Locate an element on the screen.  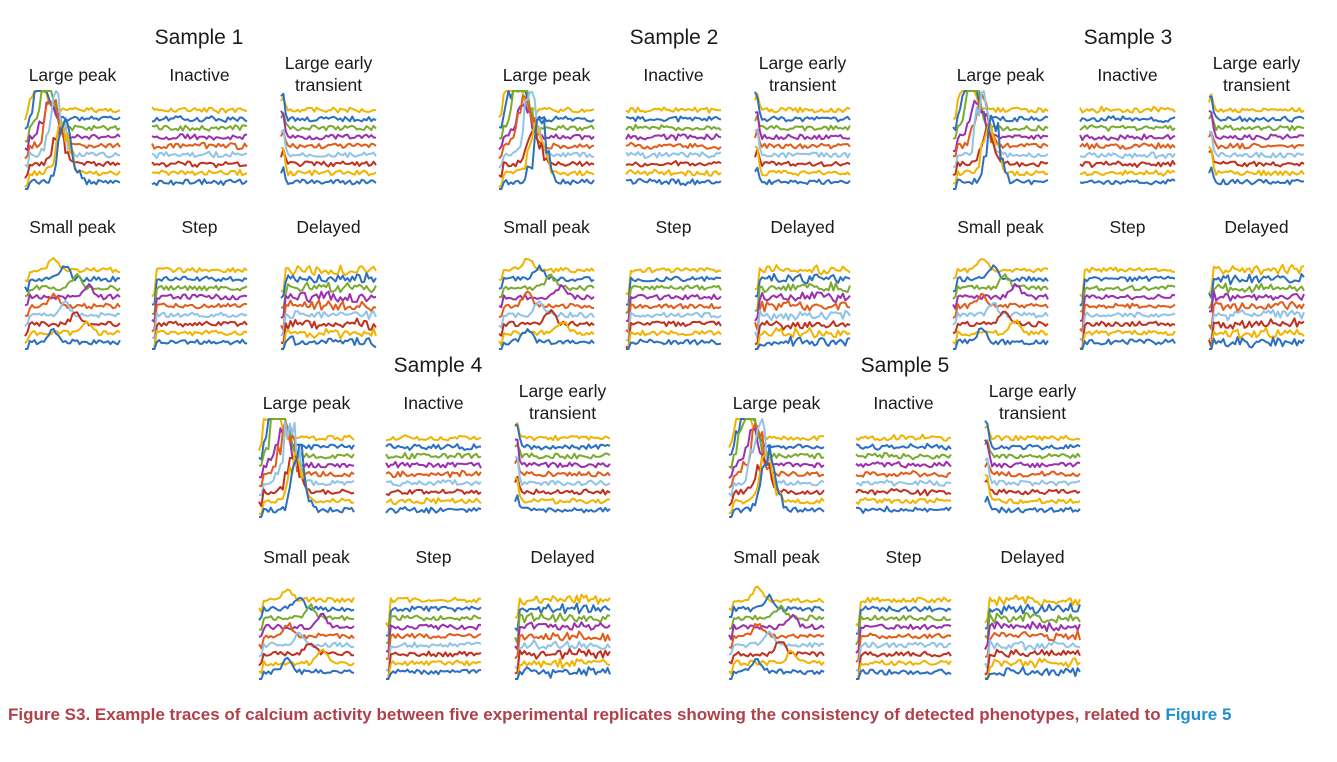
panel-title: Delayed is located at coordinates (1032, 557).